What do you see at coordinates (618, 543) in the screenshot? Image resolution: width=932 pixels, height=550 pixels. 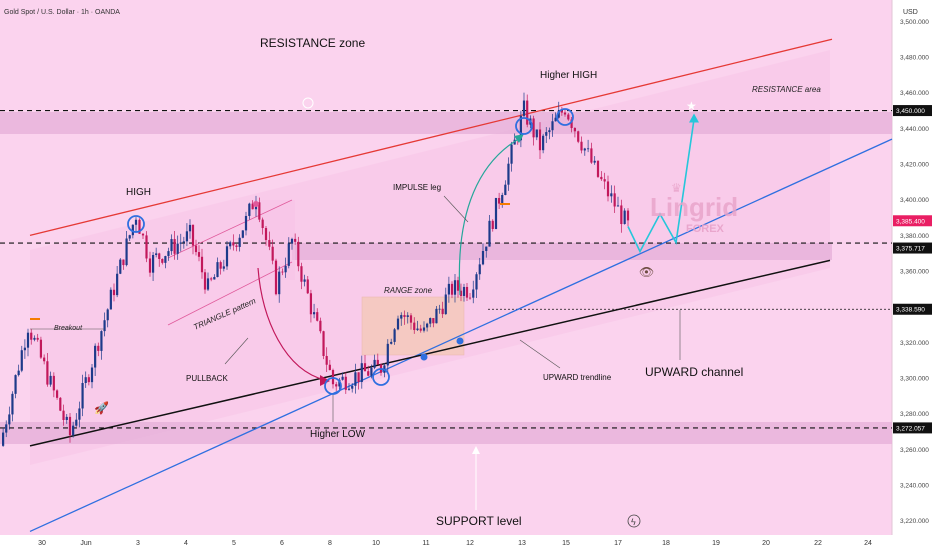 I see `x-tick-label: 17` at bounding box center [618, 543].